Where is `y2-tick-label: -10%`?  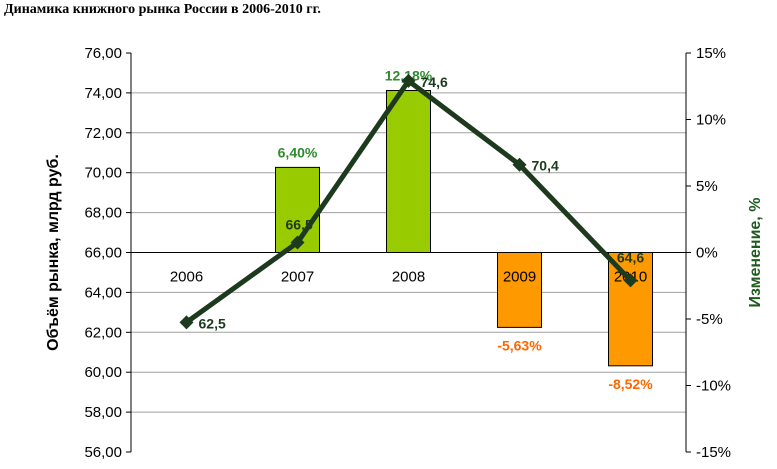
y2-tick-label: -10% is located at coordinates (713, 386).